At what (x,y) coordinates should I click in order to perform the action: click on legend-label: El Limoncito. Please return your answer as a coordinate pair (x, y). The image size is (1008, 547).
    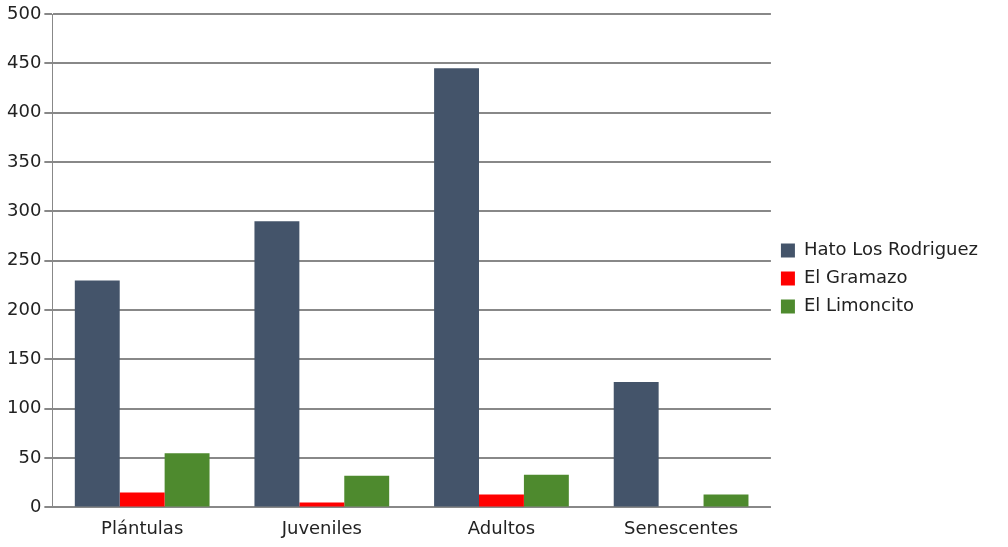
    Looking at the image, I should click on (858, 305).